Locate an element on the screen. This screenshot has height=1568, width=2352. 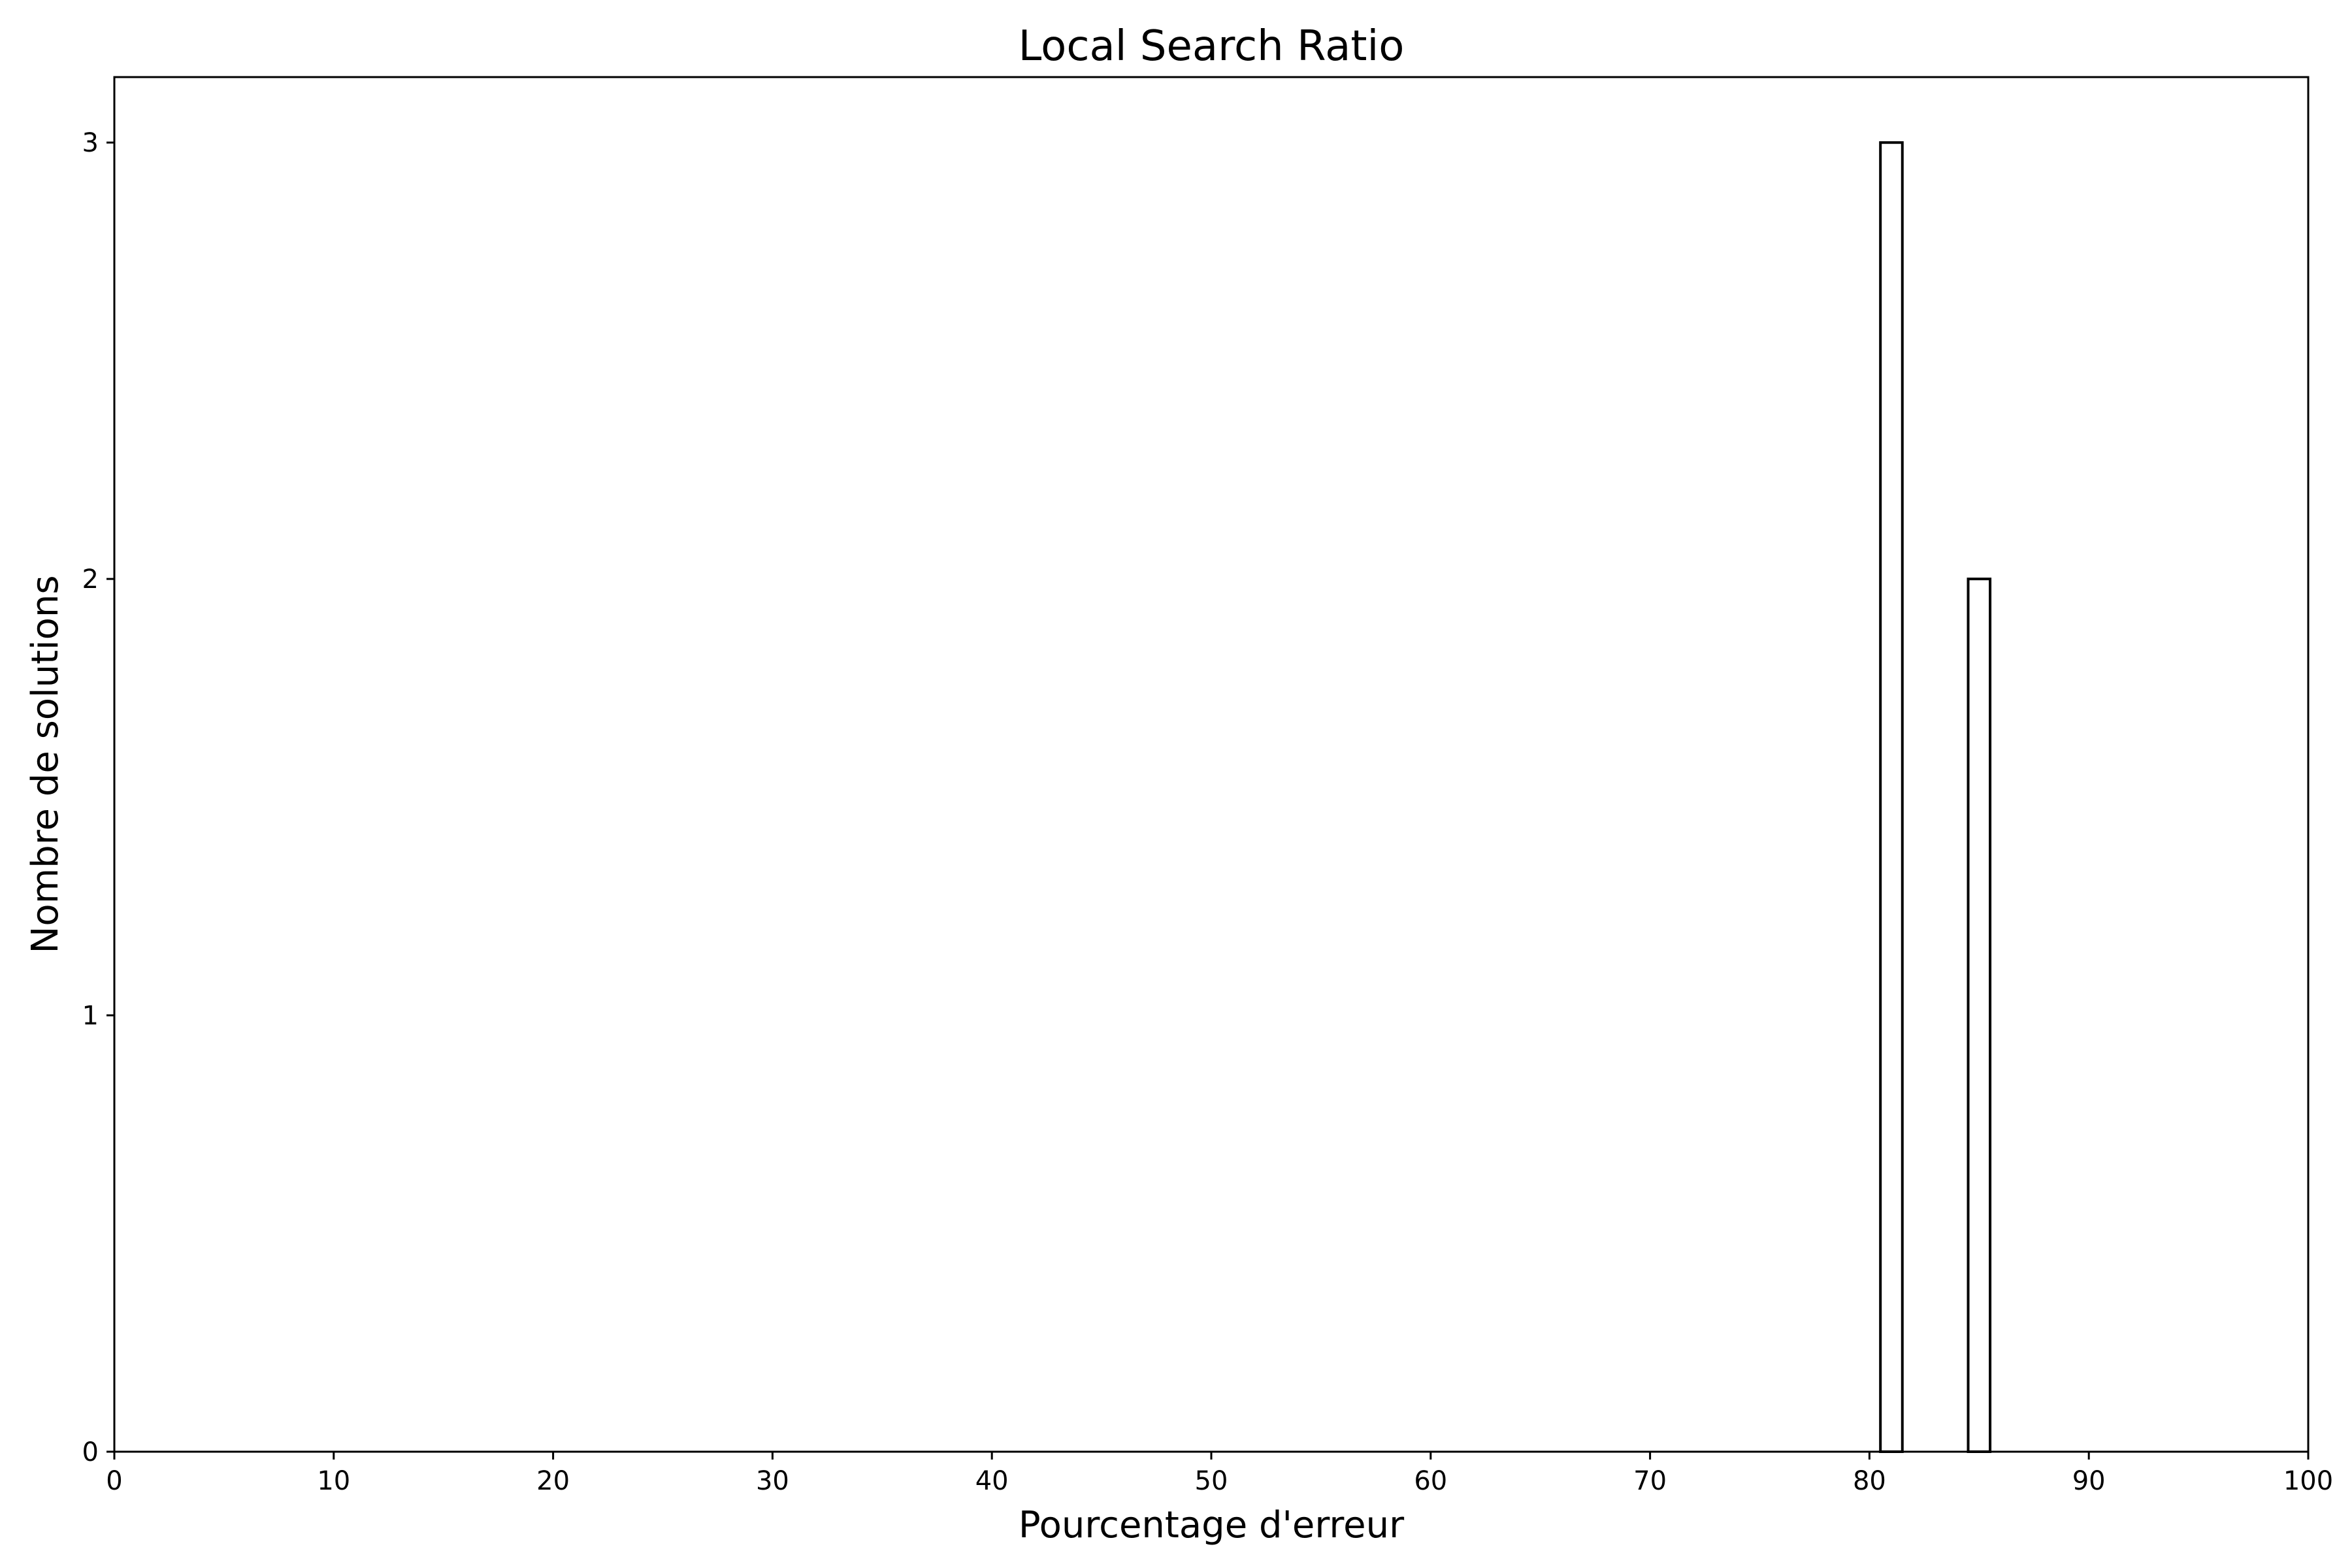
bars-group is located at coordinates (1935, 797).